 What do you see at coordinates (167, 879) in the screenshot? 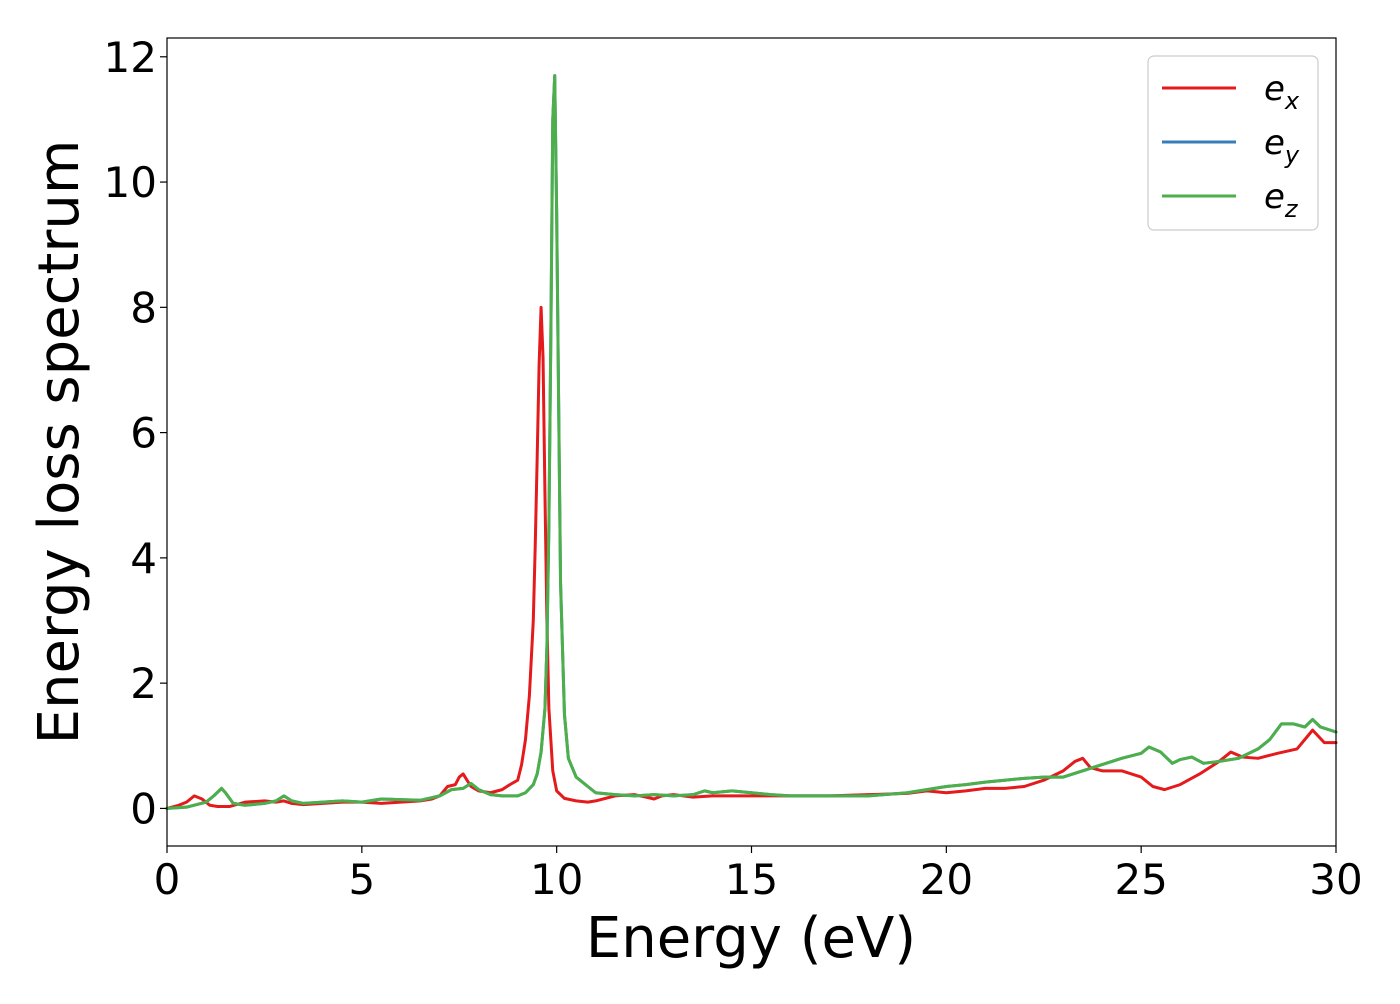
I see `x-tick-label: 0` at bounding box center [167, 879].